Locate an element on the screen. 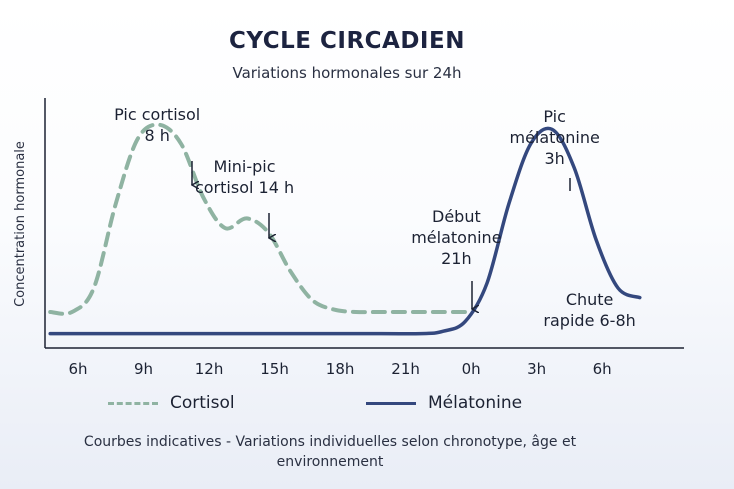  legend-label-cortisol: Cortisol is located at coordinates (202, 403).